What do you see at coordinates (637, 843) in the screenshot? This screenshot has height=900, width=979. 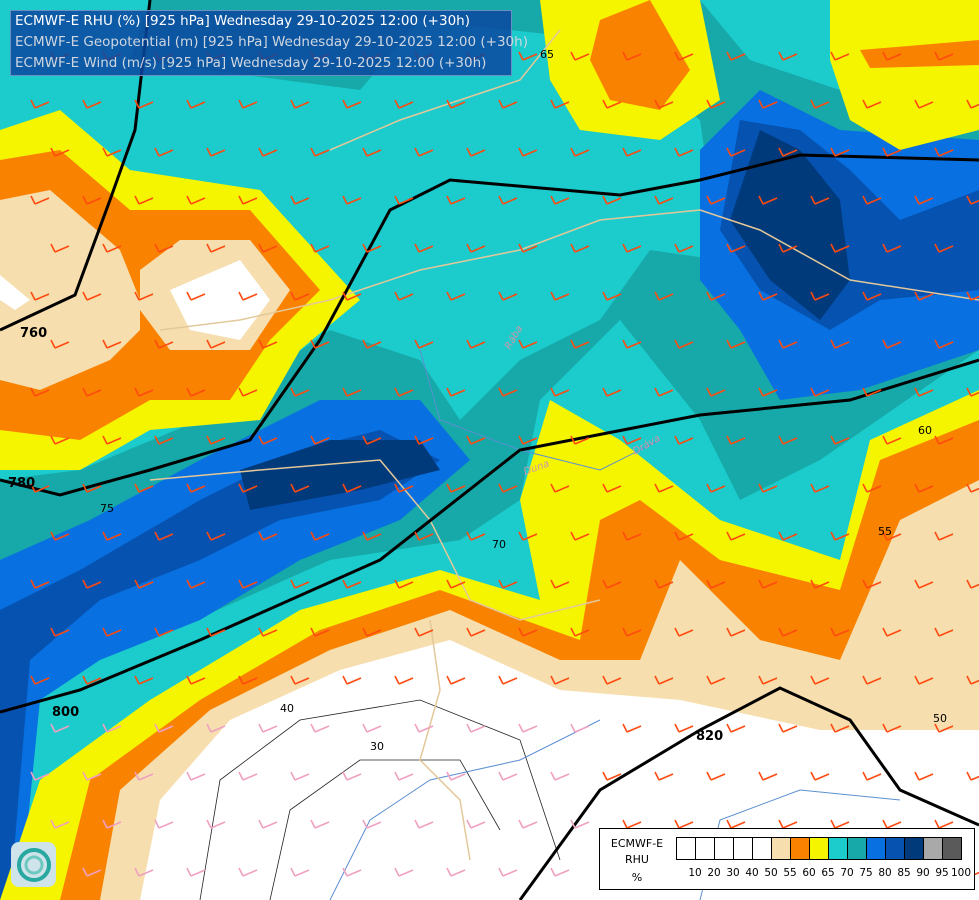 I see `legend-title-model: ECMWF-E` at bounding box center [637, 843].